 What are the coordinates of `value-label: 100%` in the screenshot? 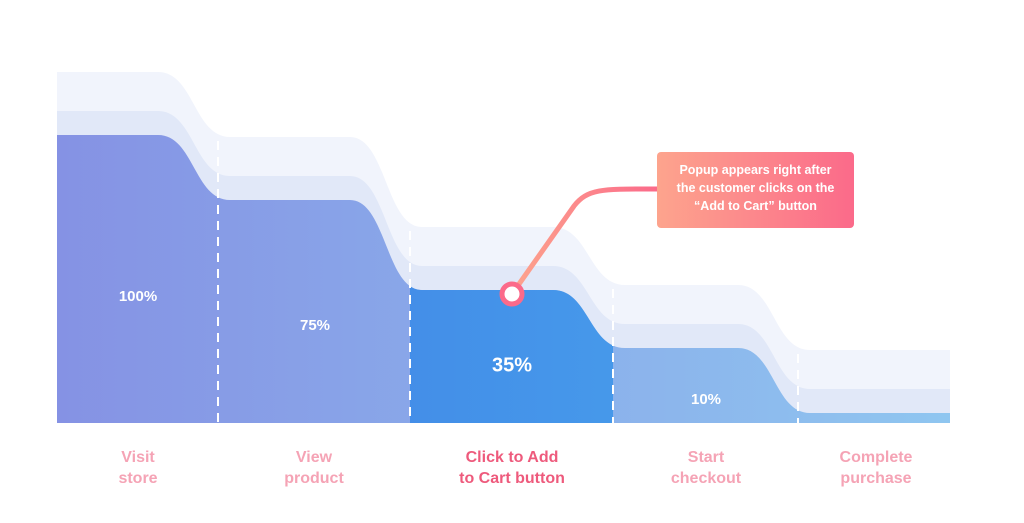 It's located at (138, 296).